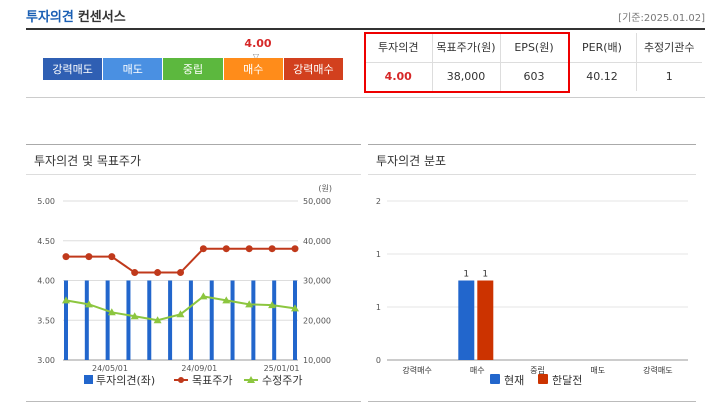  What do you see at coordinates (180, 260) in the screenshot?
I see `target-price-line` at bounding box center [180, 260].